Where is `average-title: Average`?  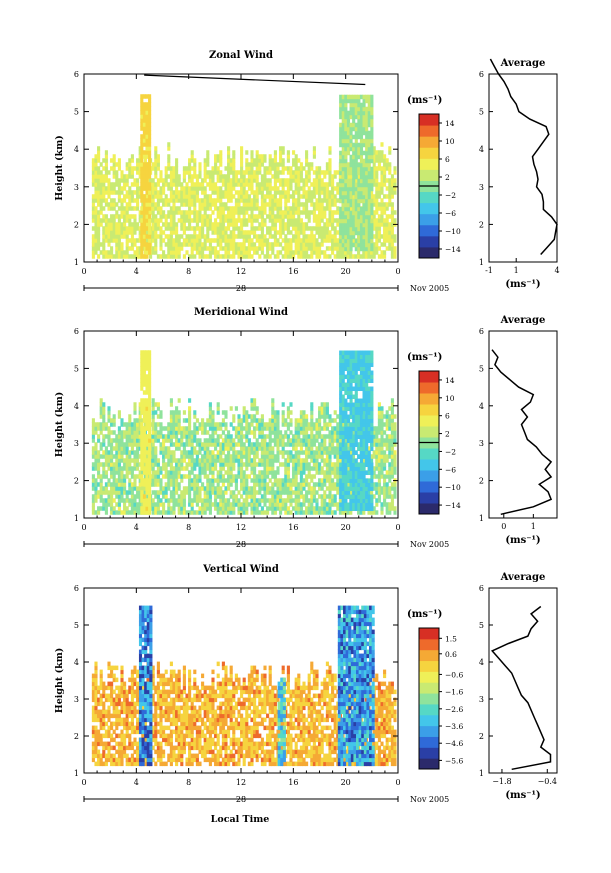
average-title: Average is located at coordinates (523, 63).